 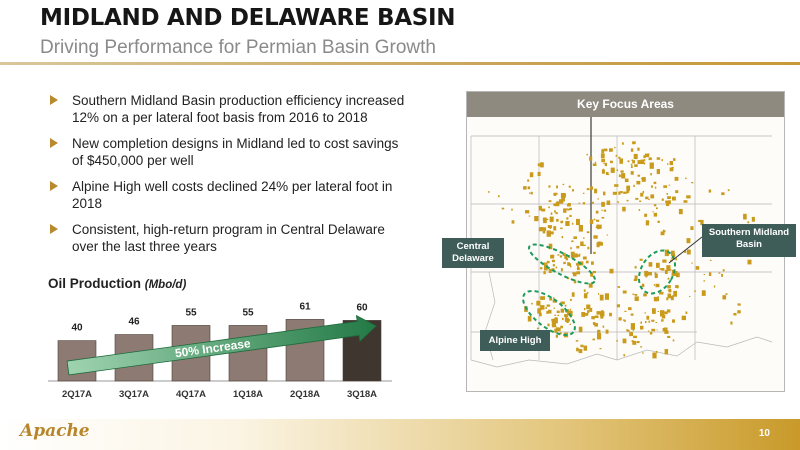 I want to click on bullet-arrow-icon, so click(x=54, y=100).